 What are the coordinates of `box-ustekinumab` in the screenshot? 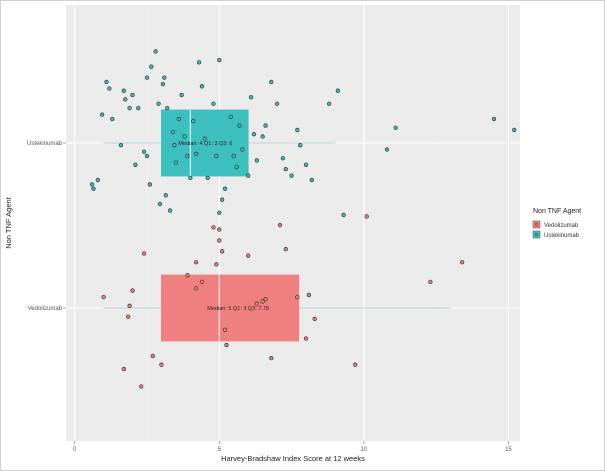 It's located at (205, 143).